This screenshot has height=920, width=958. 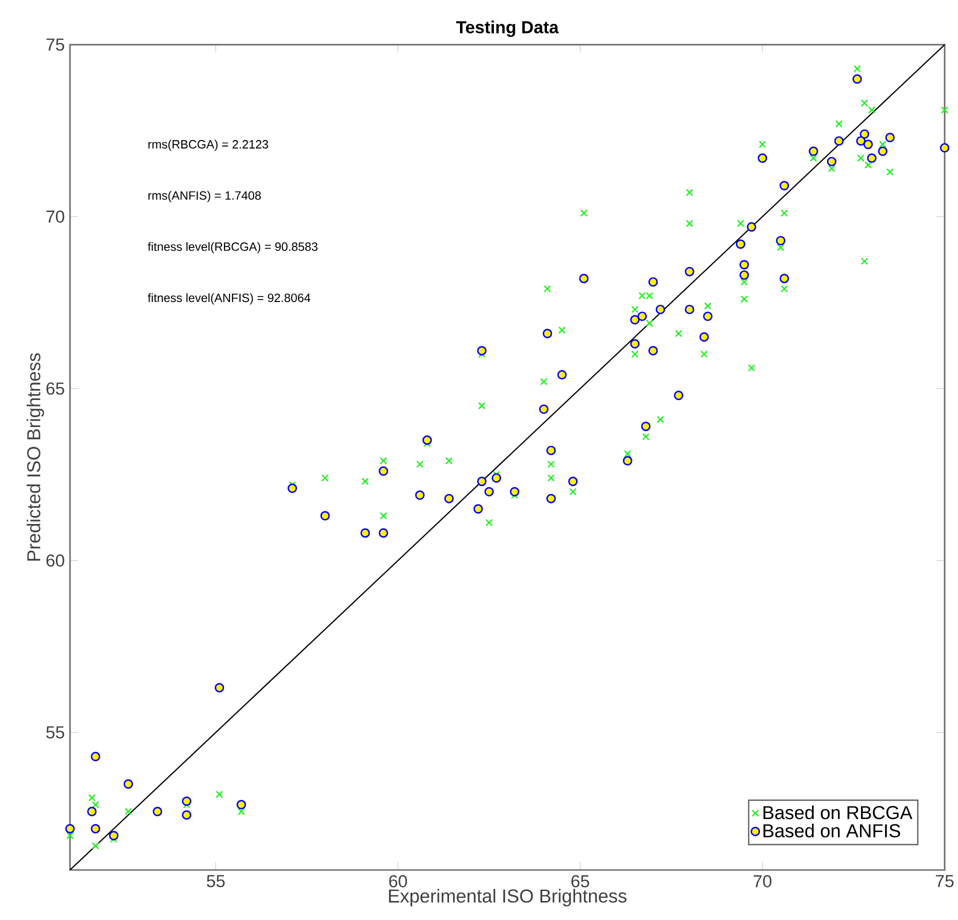 I want to click on annotation: fitness level(ANFIS) = 92.8064, so click(x=229, y=298).